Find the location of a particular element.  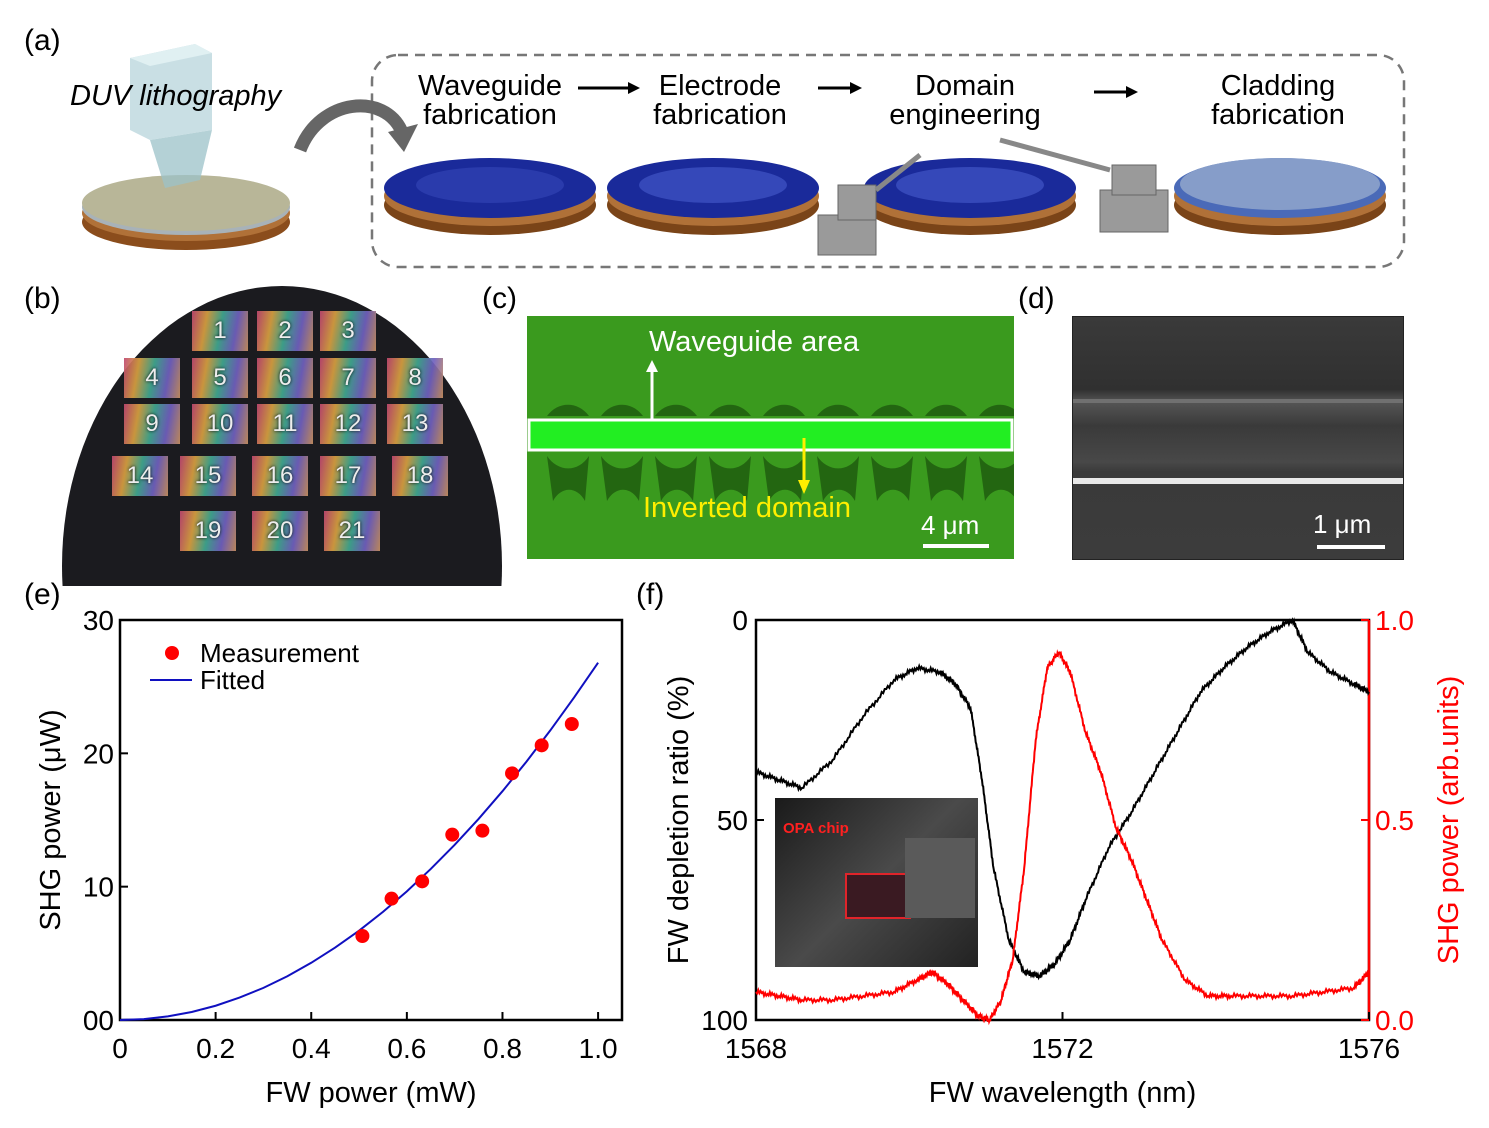

chip-12: 12 is located at coordinates (348, 424).